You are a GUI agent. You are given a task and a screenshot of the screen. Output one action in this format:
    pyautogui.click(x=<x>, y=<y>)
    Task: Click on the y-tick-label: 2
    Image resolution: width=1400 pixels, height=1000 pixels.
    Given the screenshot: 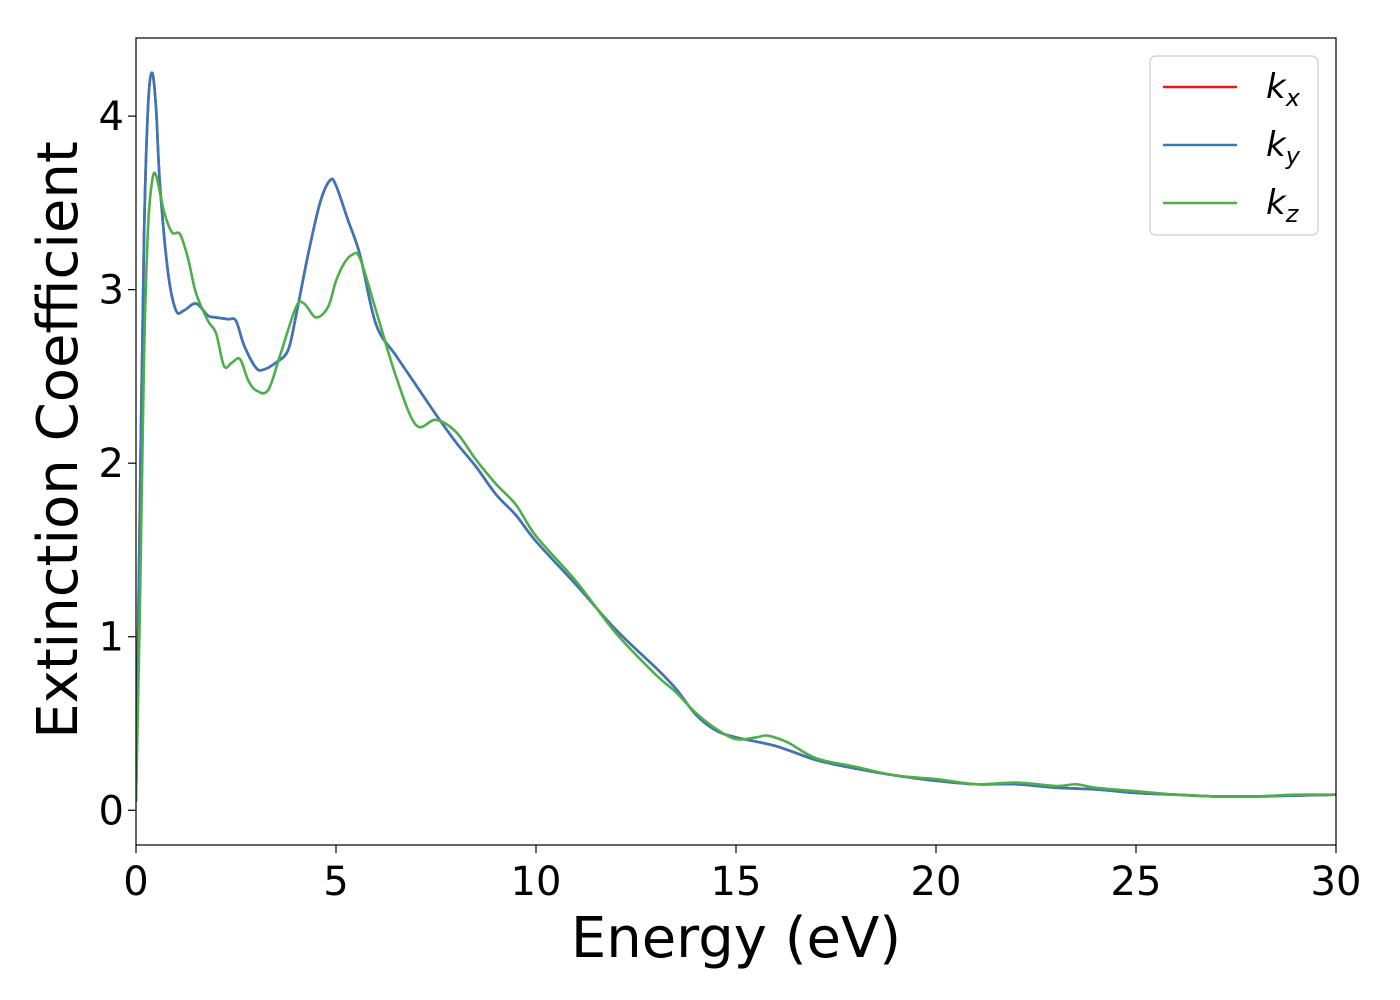 What is the action you would take?
    pyautogui.click(x=111, y=464)
    